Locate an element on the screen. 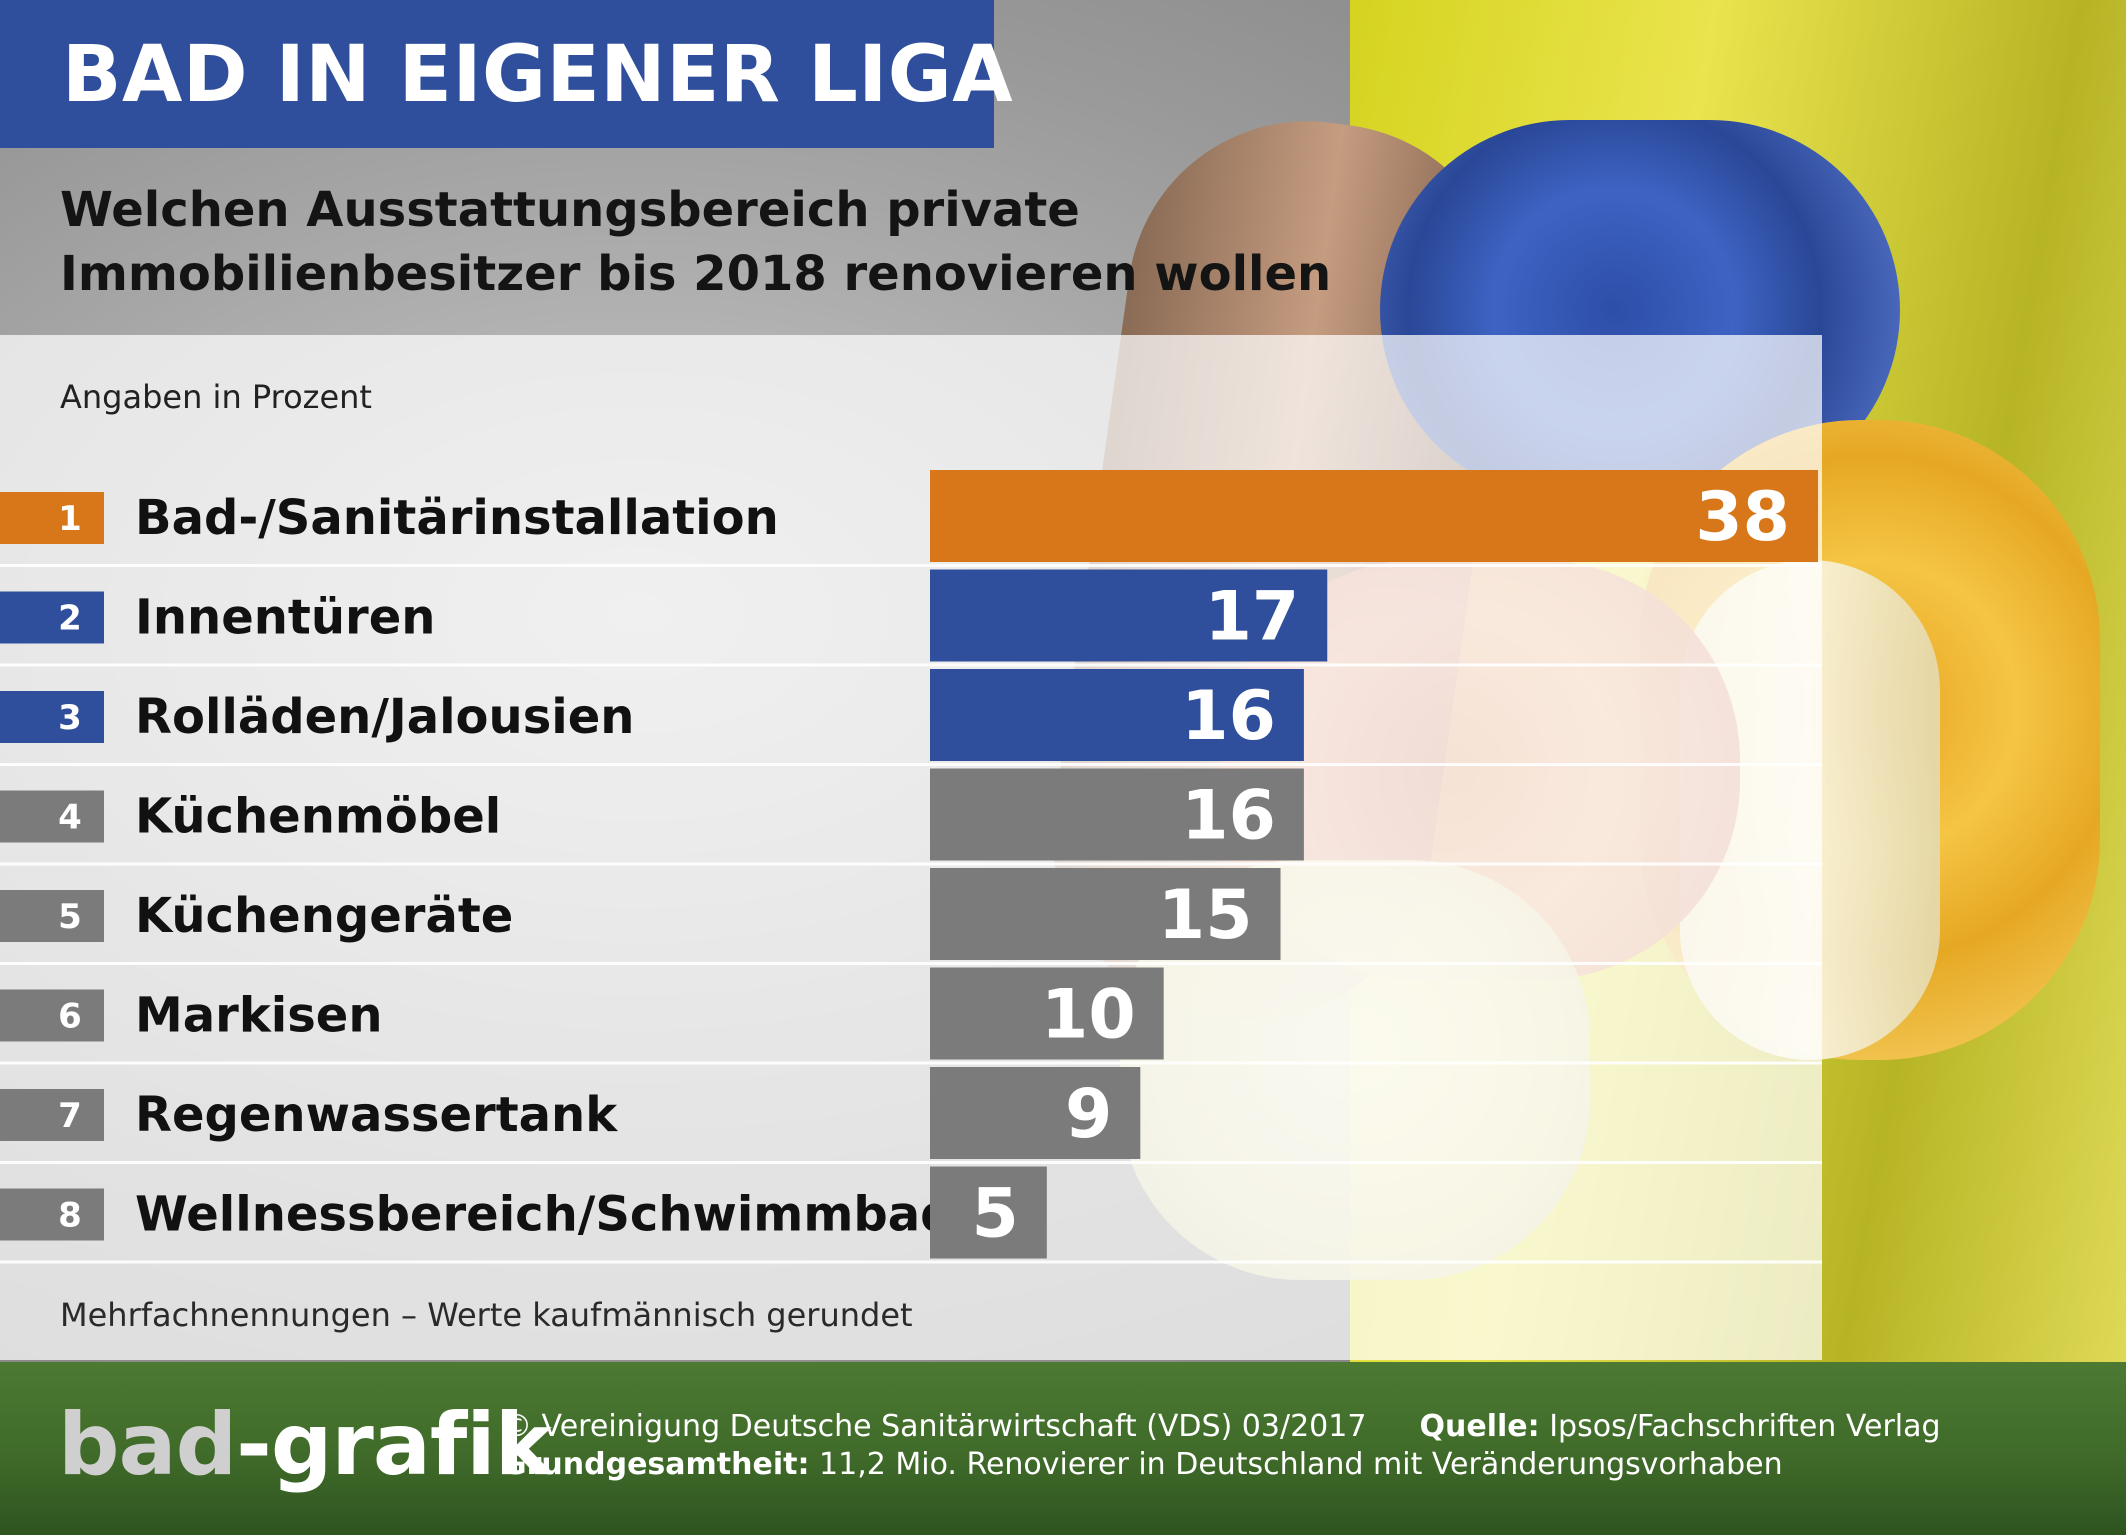 The image size is (2126, 1535). category-label: Wellnessbereich/Schwimmbad is located at coordinates (544, 1215).